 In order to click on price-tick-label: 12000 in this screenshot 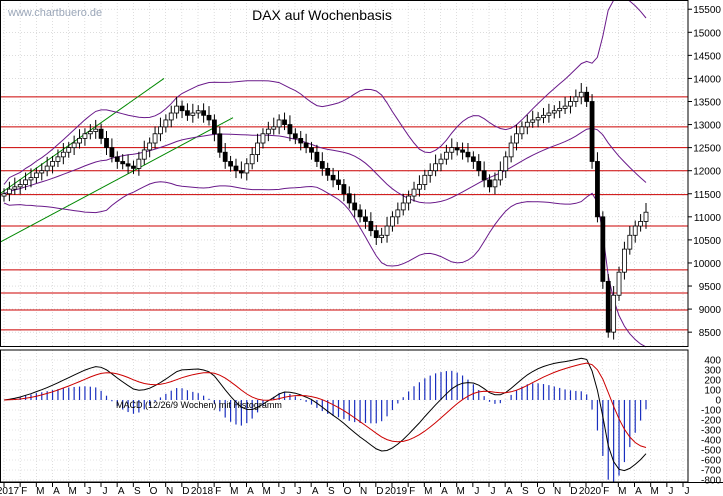, I will do `click(707, 172)`.